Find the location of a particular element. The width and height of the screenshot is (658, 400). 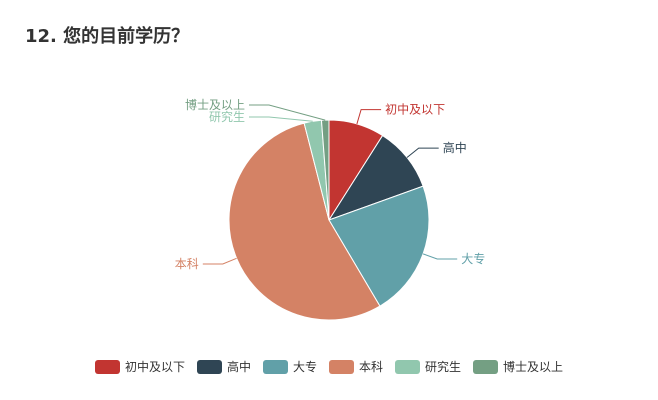

slice-label: 本科 is located at coordinates (187, 264).